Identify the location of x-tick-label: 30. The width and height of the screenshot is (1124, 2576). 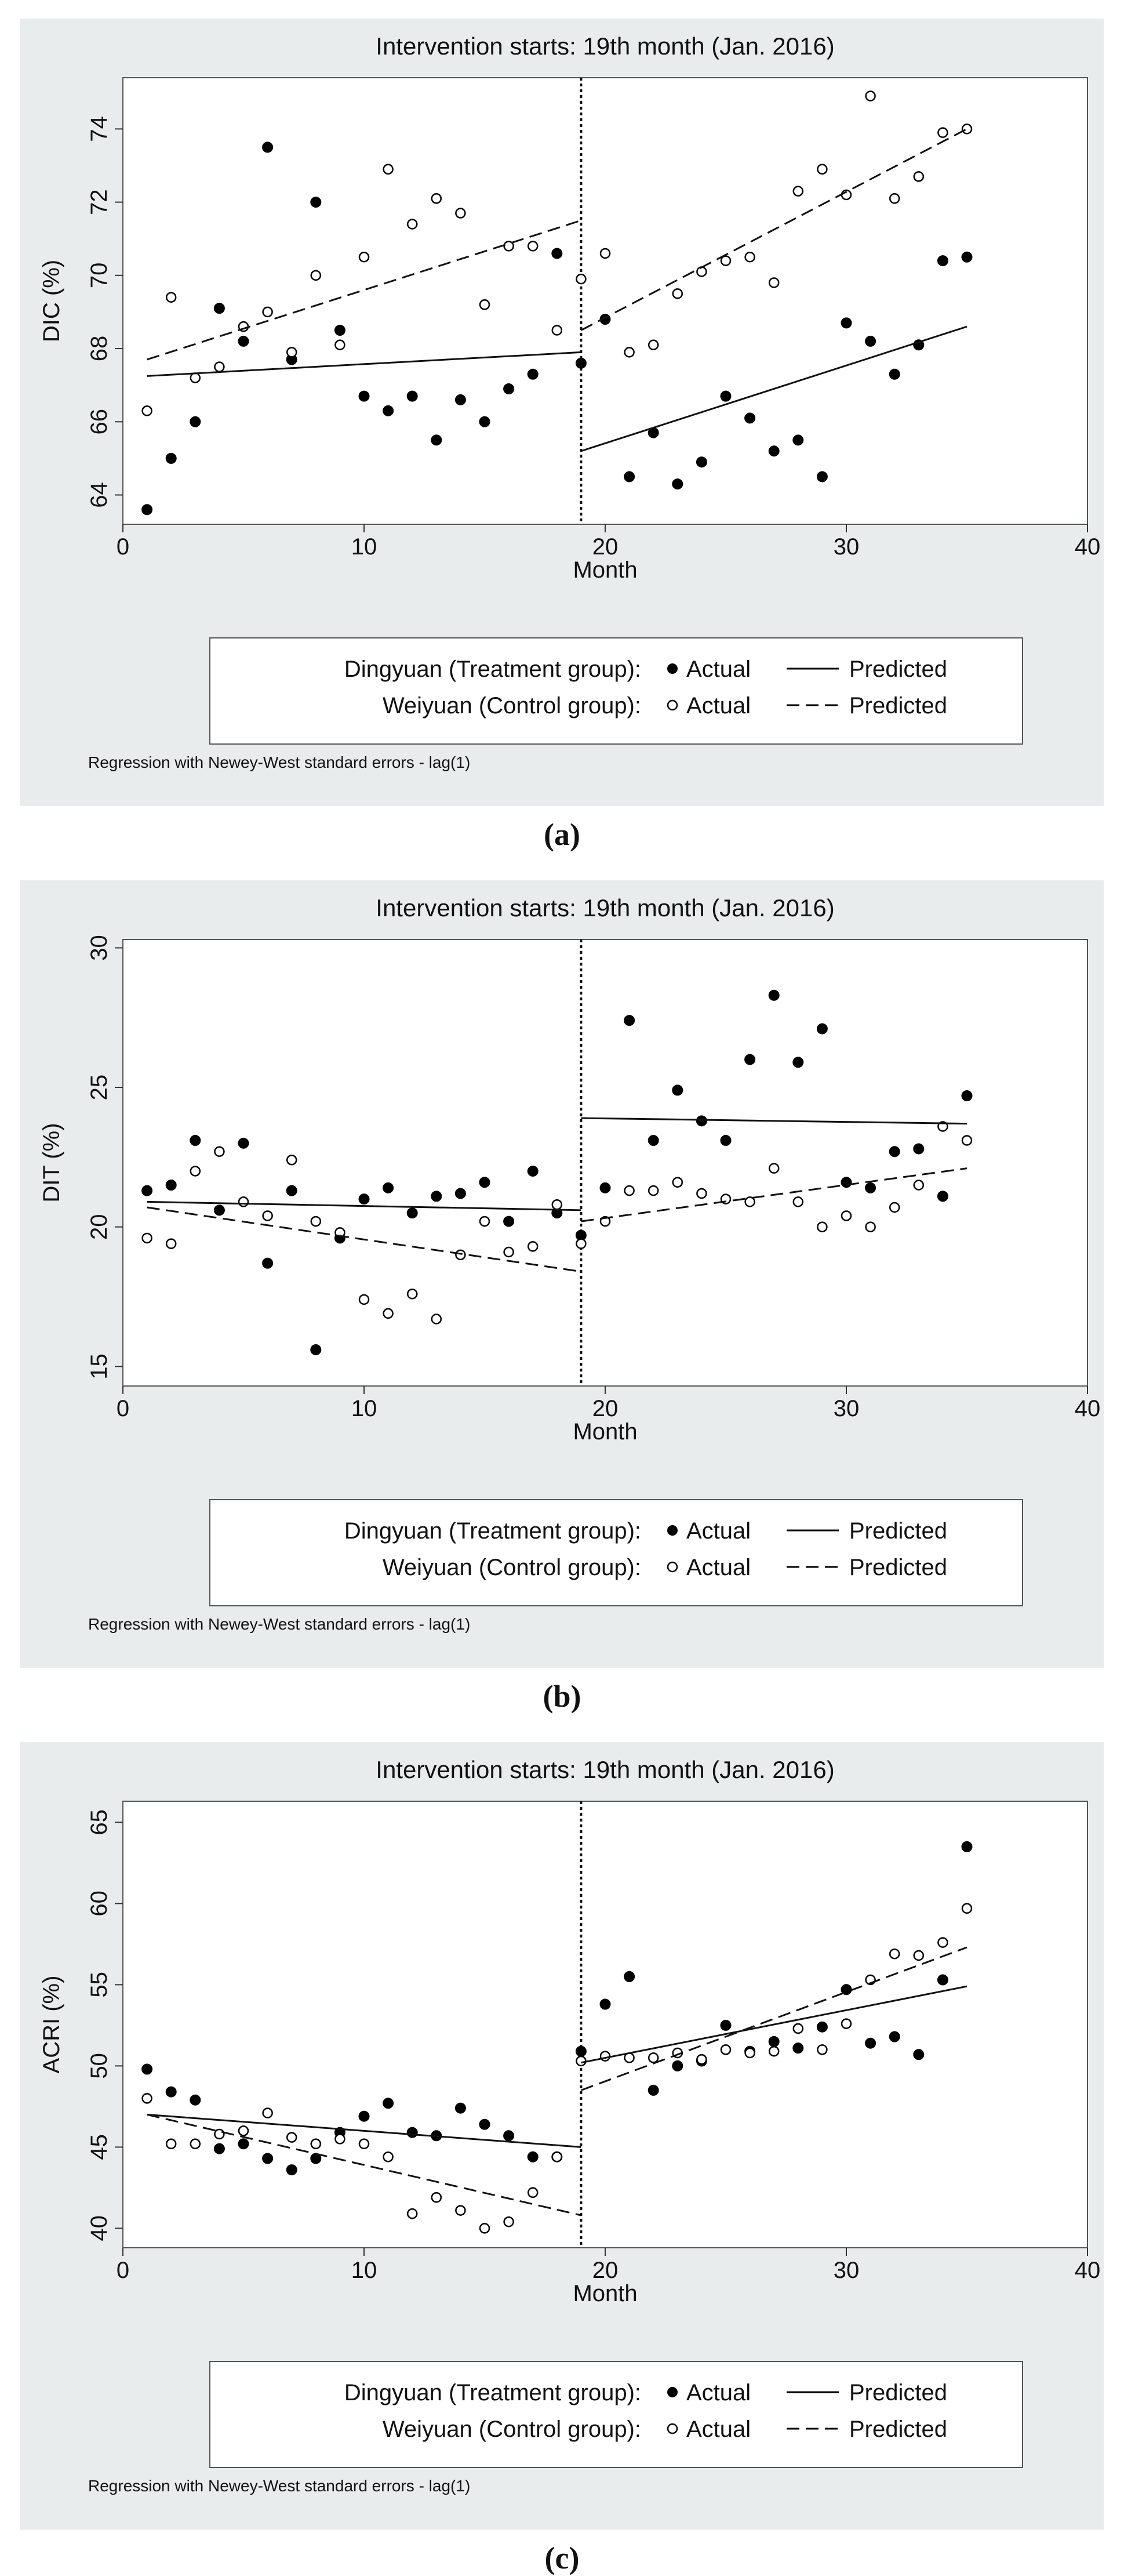
(847, 547).